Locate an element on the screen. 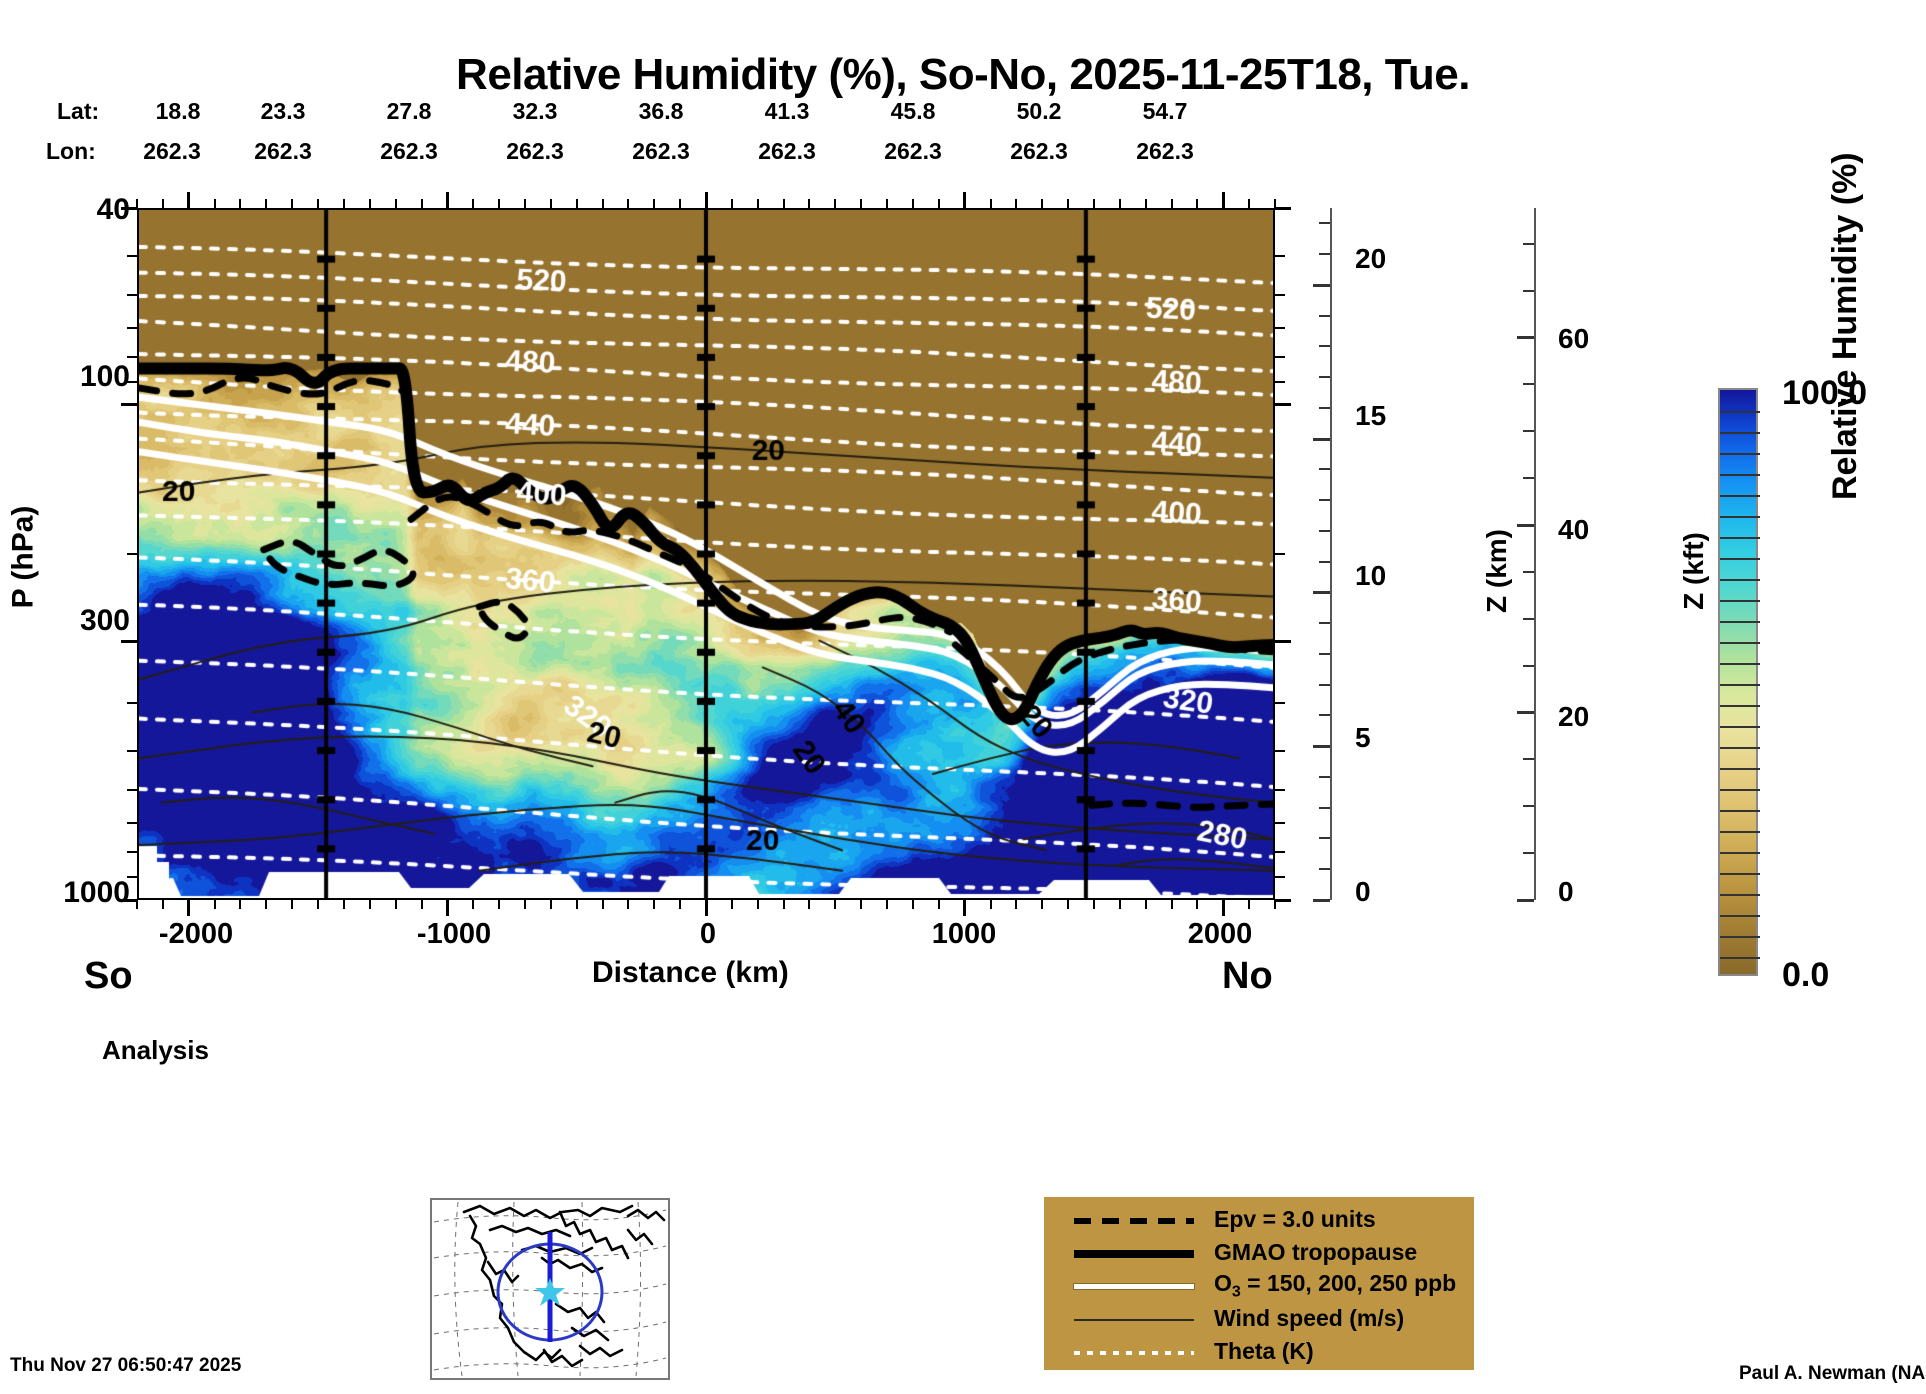 This screenshot has width=1926, height=1394. lon-value-4: 262.3 is located at coordinates (661, 151).